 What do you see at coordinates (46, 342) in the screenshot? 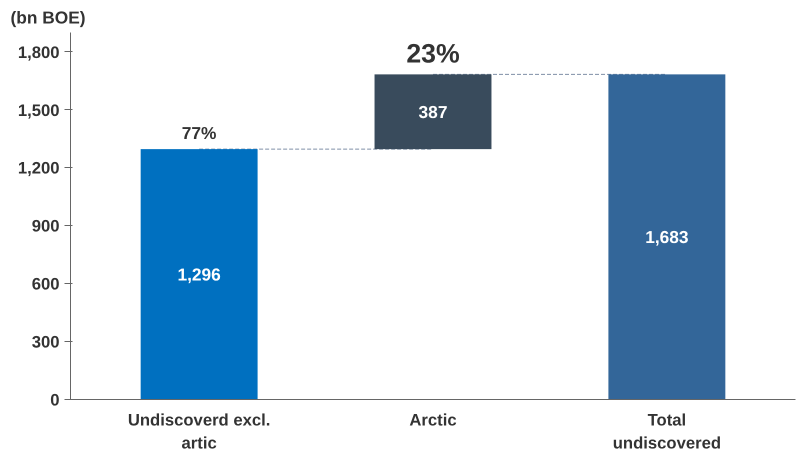
I see `y-tick-label: 300` at bounding box center [46, 342].